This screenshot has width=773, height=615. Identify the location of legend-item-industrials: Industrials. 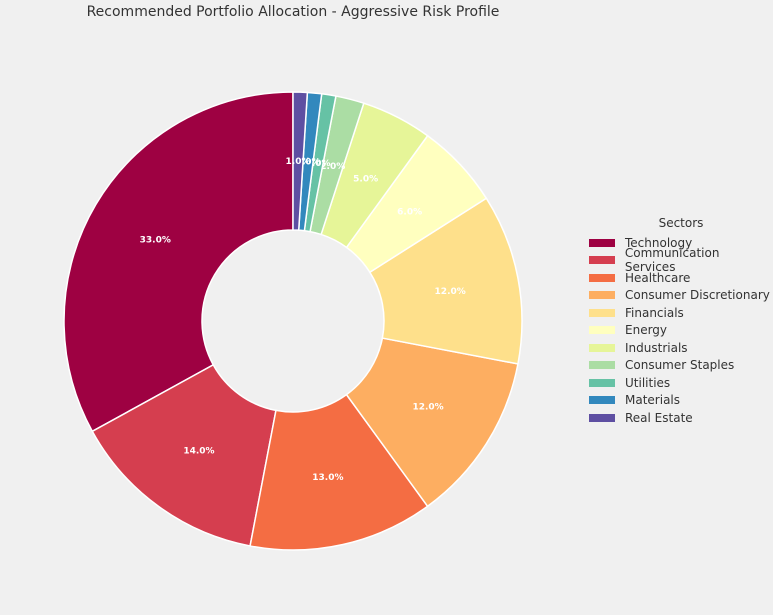
(681, 348).